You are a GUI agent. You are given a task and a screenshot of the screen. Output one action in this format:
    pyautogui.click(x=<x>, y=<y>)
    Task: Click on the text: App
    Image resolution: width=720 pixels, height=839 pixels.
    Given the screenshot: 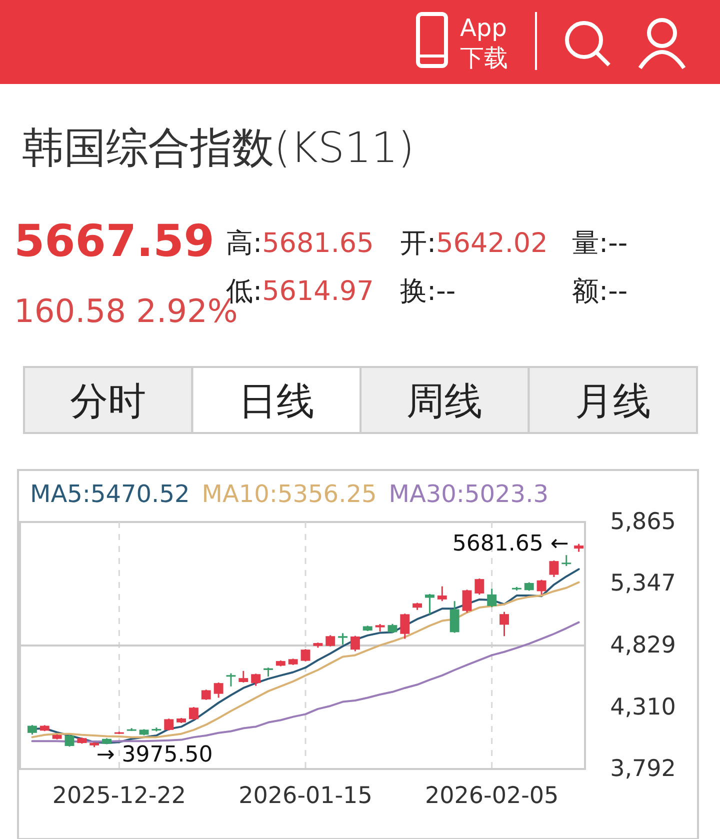 What is the action you would take?
    pyautogui.click(x=483, y=28)
    